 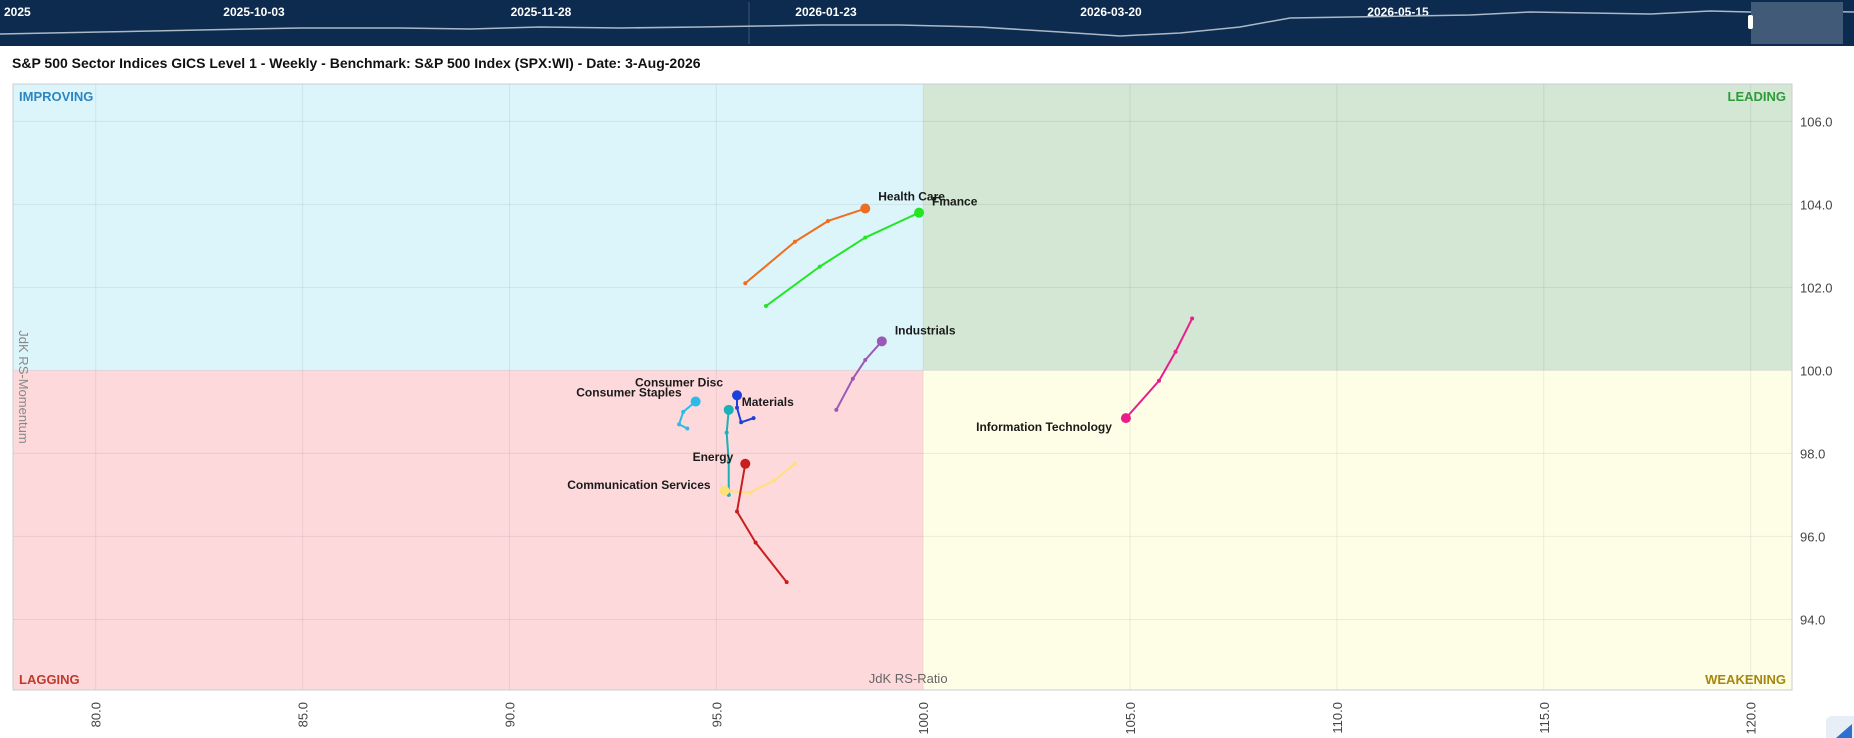 I want to click on tail-label-information-technology: Information Technology, so click(x=1044, y=427).